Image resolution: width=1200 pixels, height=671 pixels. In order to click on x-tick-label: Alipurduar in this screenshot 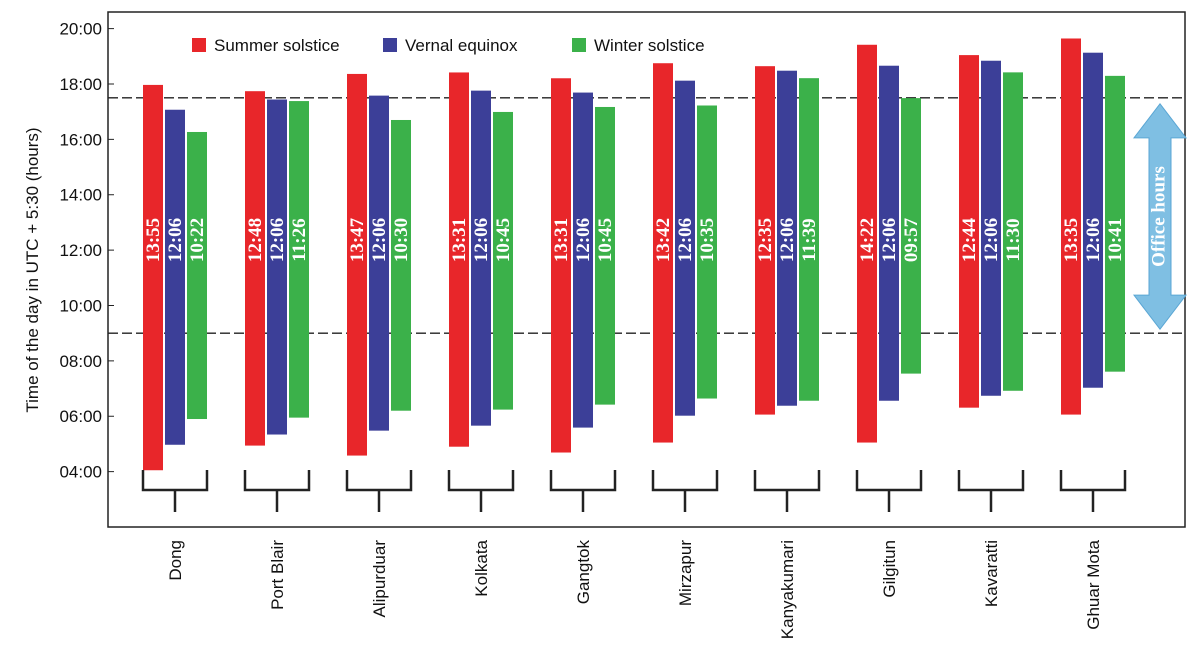, I will do `click(379, 579)`.